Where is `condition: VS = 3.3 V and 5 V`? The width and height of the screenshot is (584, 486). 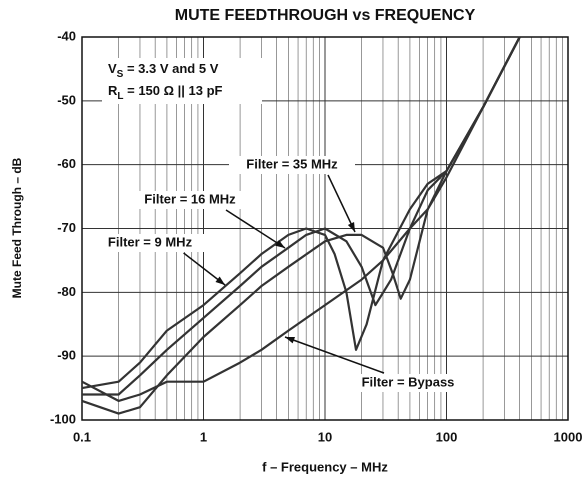
condition: VS = 3.3 V and 5 V is located at coordinates (163, 70).